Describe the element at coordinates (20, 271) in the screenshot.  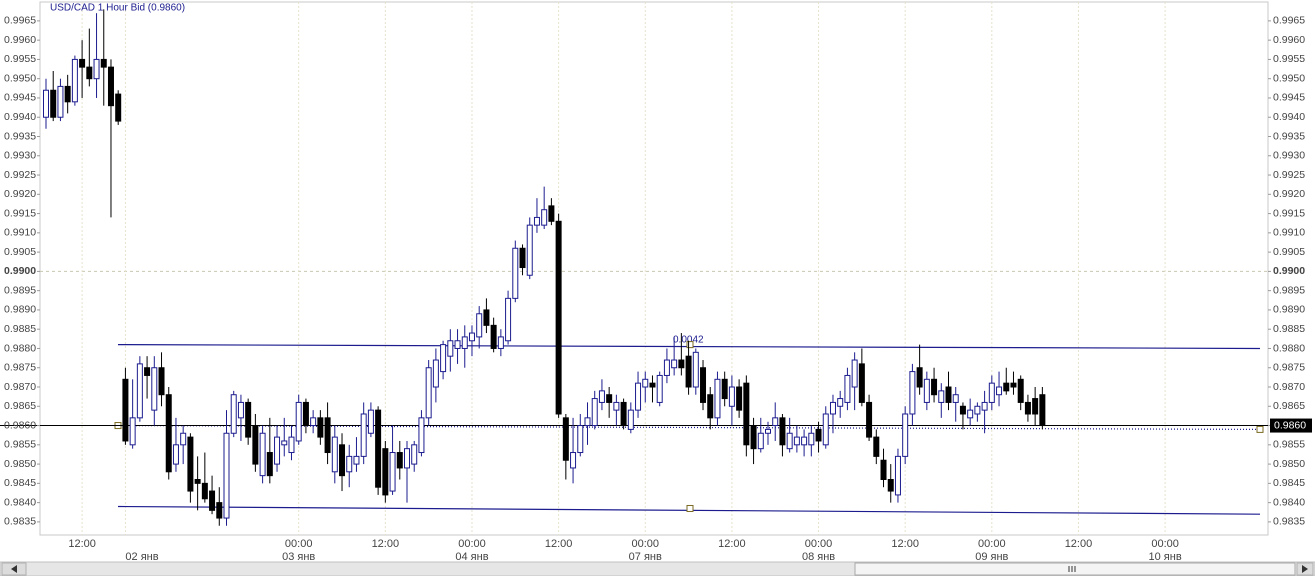
I see `y-tick-label: 0.9900` at that location.